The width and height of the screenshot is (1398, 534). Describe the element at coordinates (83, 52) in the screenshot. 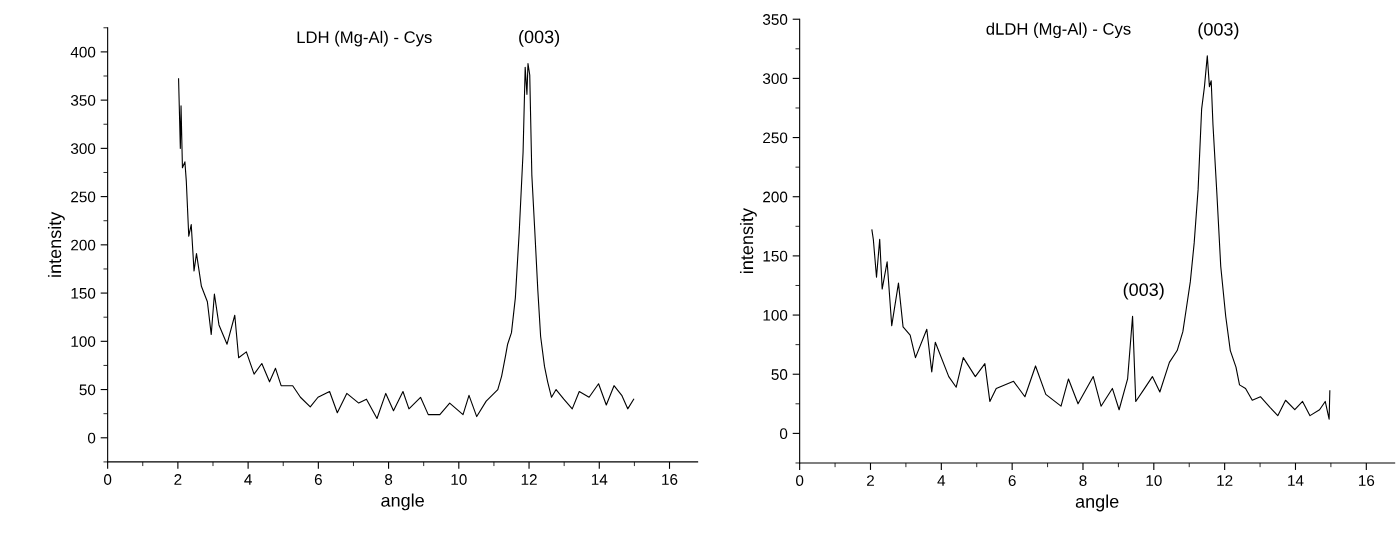

I see `y-tick-label: 400` at that location.